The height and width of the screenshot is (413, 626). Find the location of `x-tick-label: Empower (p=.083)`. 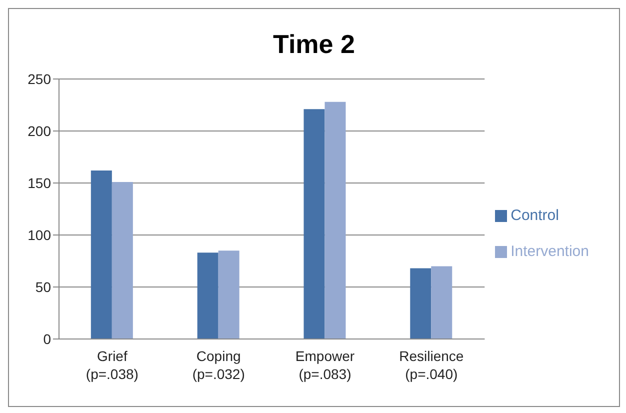

x-tick-label: Empower (p=.083) is located at coordinates (325, 365).